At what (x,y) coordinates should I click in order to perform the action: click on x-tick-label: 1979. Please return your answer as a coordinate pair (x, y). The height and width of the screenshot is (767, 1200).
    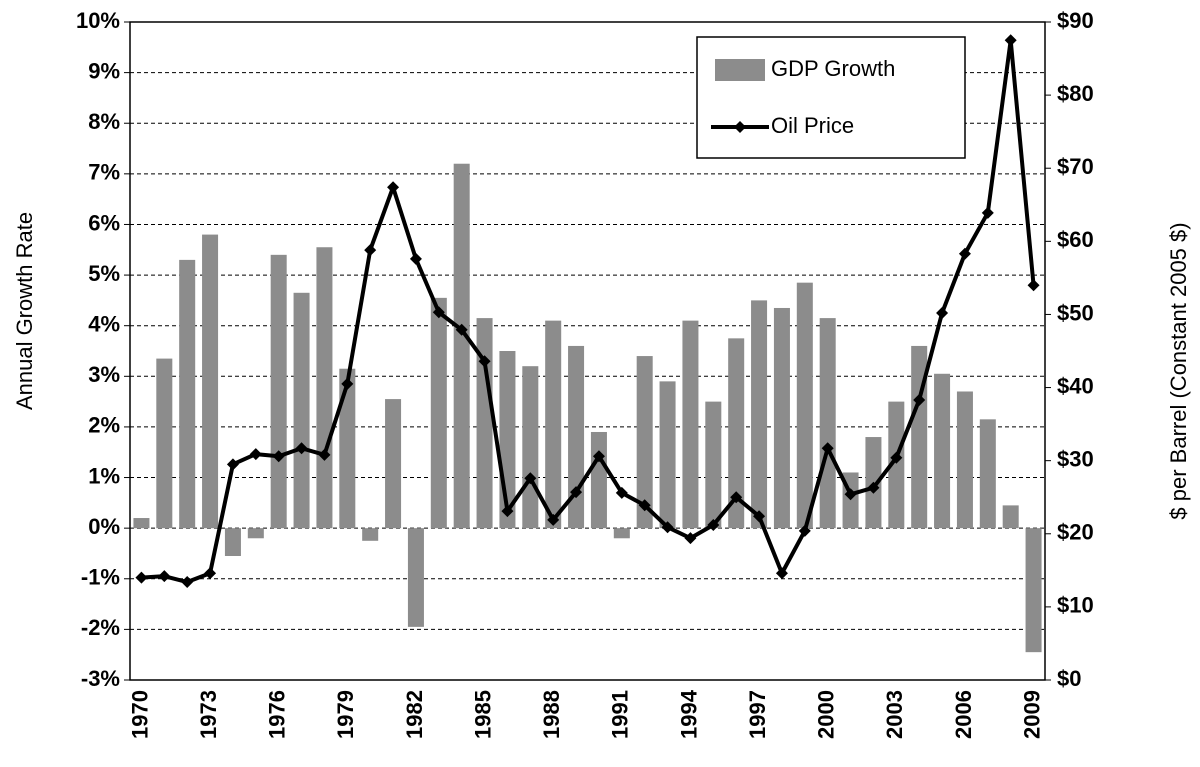
    Looking at the image, I should click on (345, 714).